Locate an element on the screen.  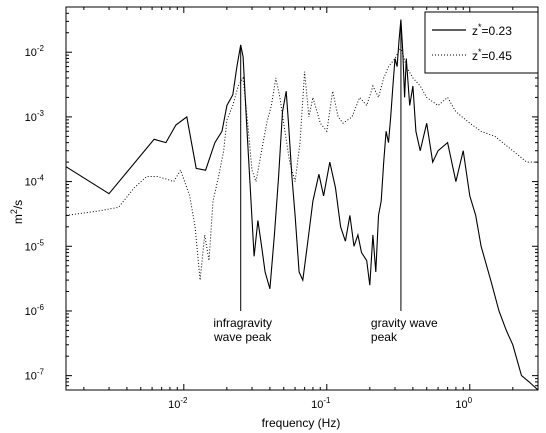
legend-1-tail: =0.23 is located at coordinates (497, 31).